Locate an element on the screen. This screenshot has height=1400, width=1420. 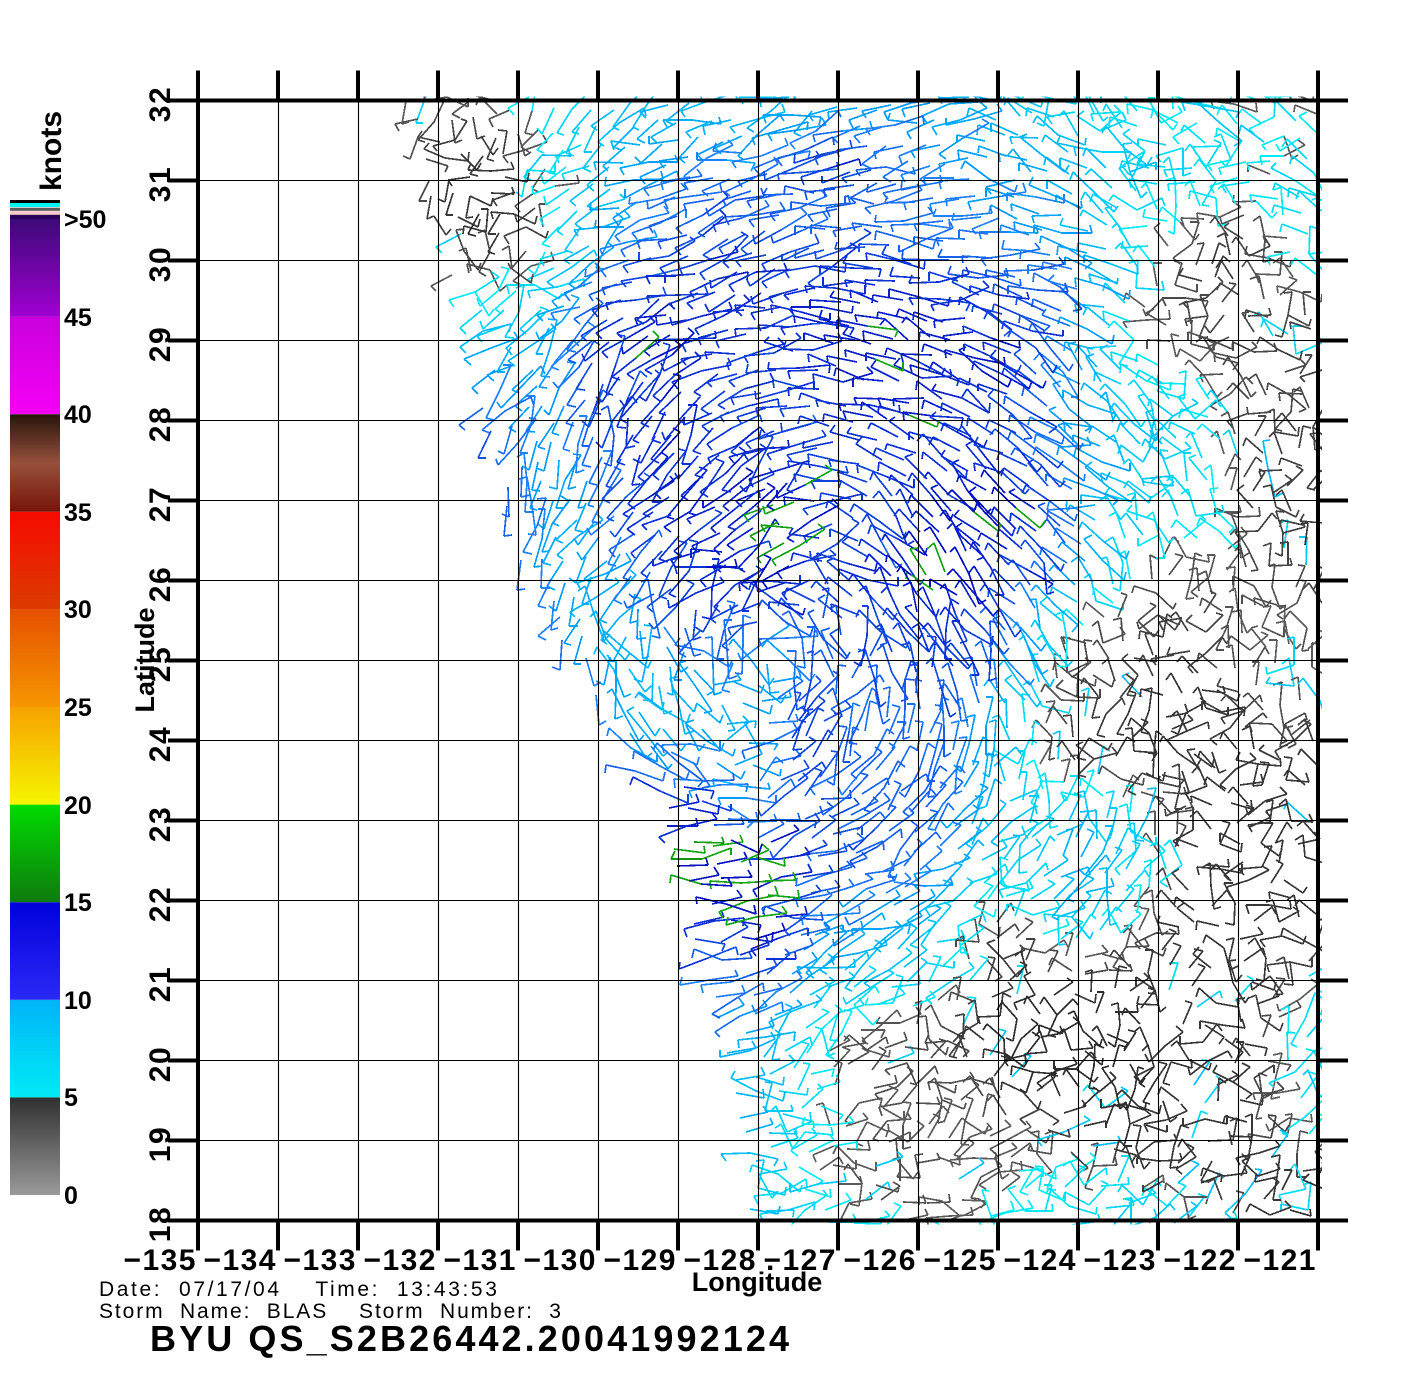
svg-text: 31 is located at coordinates (160, 184).